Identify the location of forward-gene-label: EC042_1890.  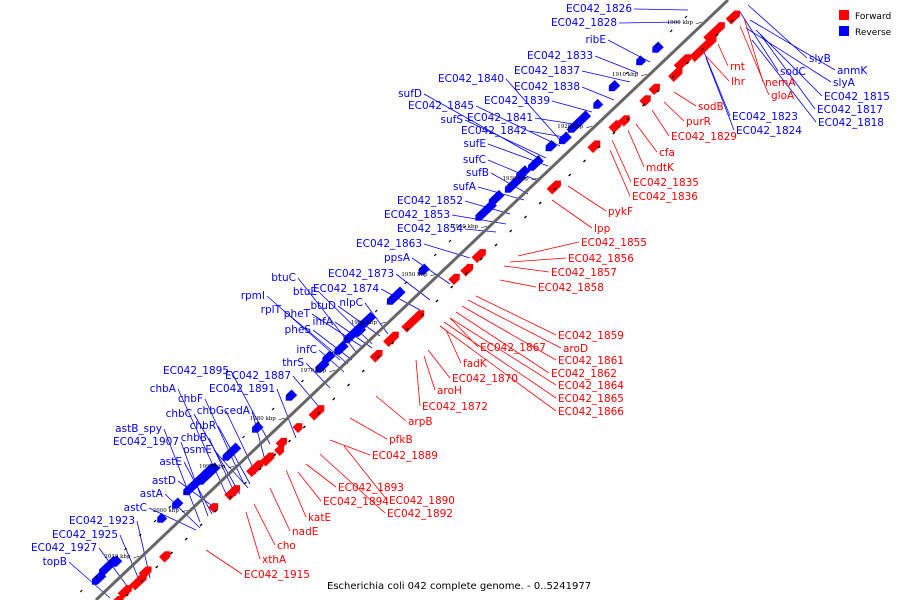
(422, 501).